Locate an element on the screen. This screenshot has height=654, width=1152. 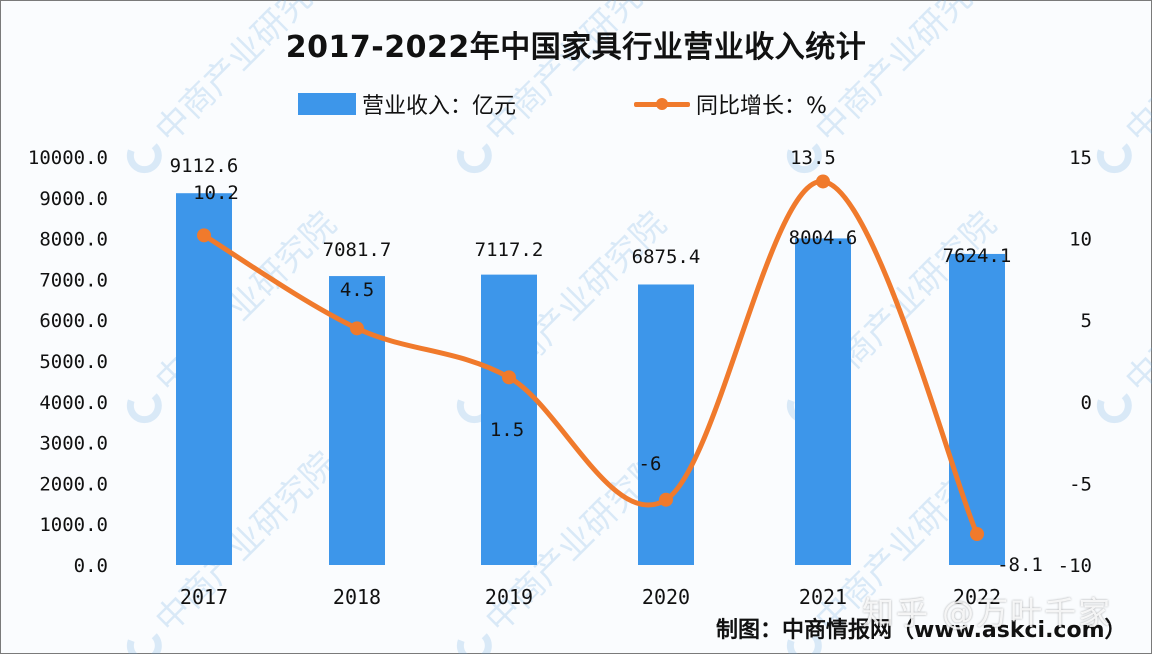
bar-2017 is located at coordinates (204, 379).